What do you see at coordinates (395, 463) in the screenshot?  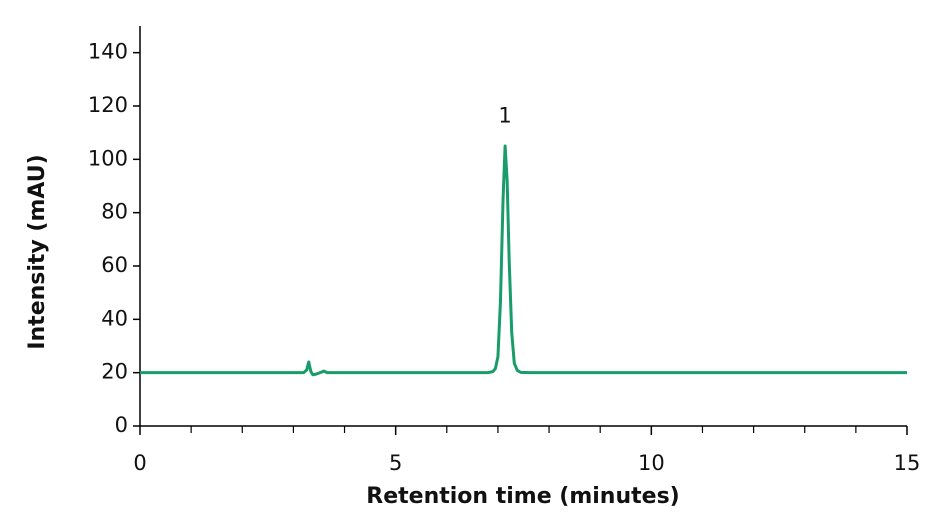 I see `x-tick-label: 5` at bounding box center [395, 463].